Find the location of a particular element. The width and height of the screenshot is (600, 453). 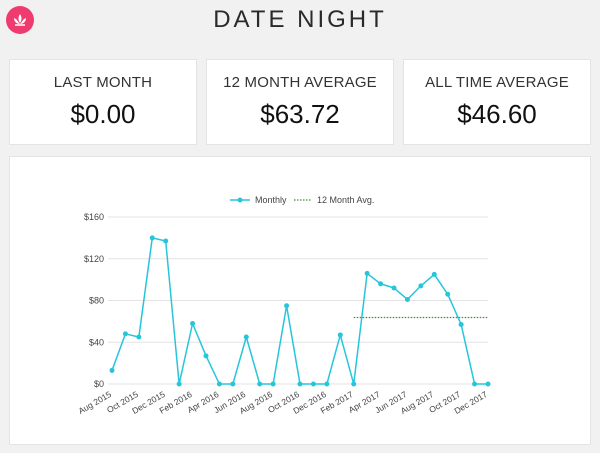

lotus-icon is located at coordinates (20, 20).